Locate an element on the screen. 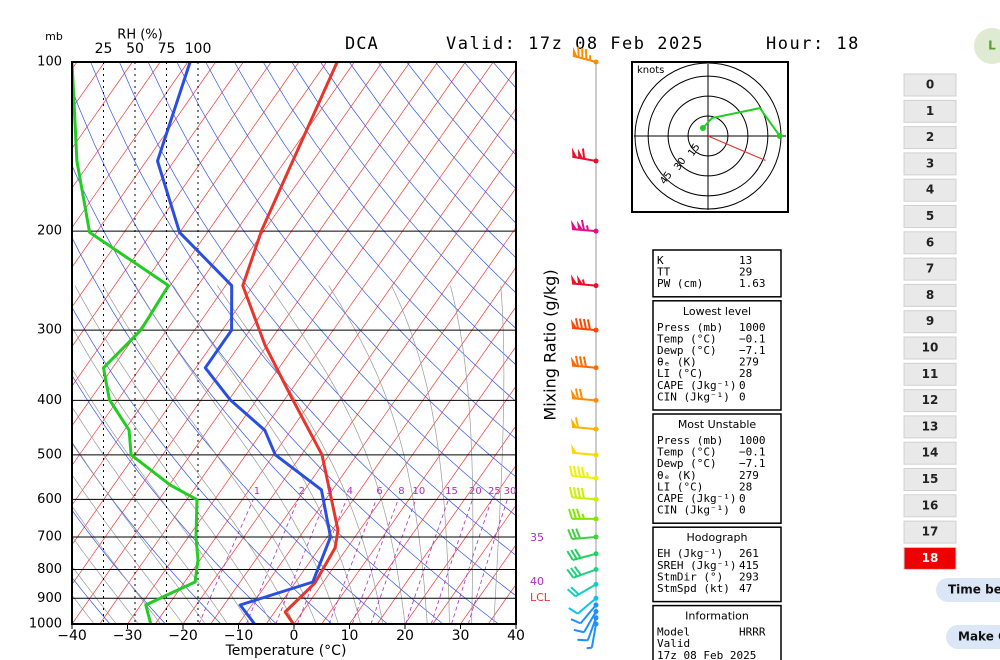  hour-button-label: 13 is located at coordinates (930, 426).